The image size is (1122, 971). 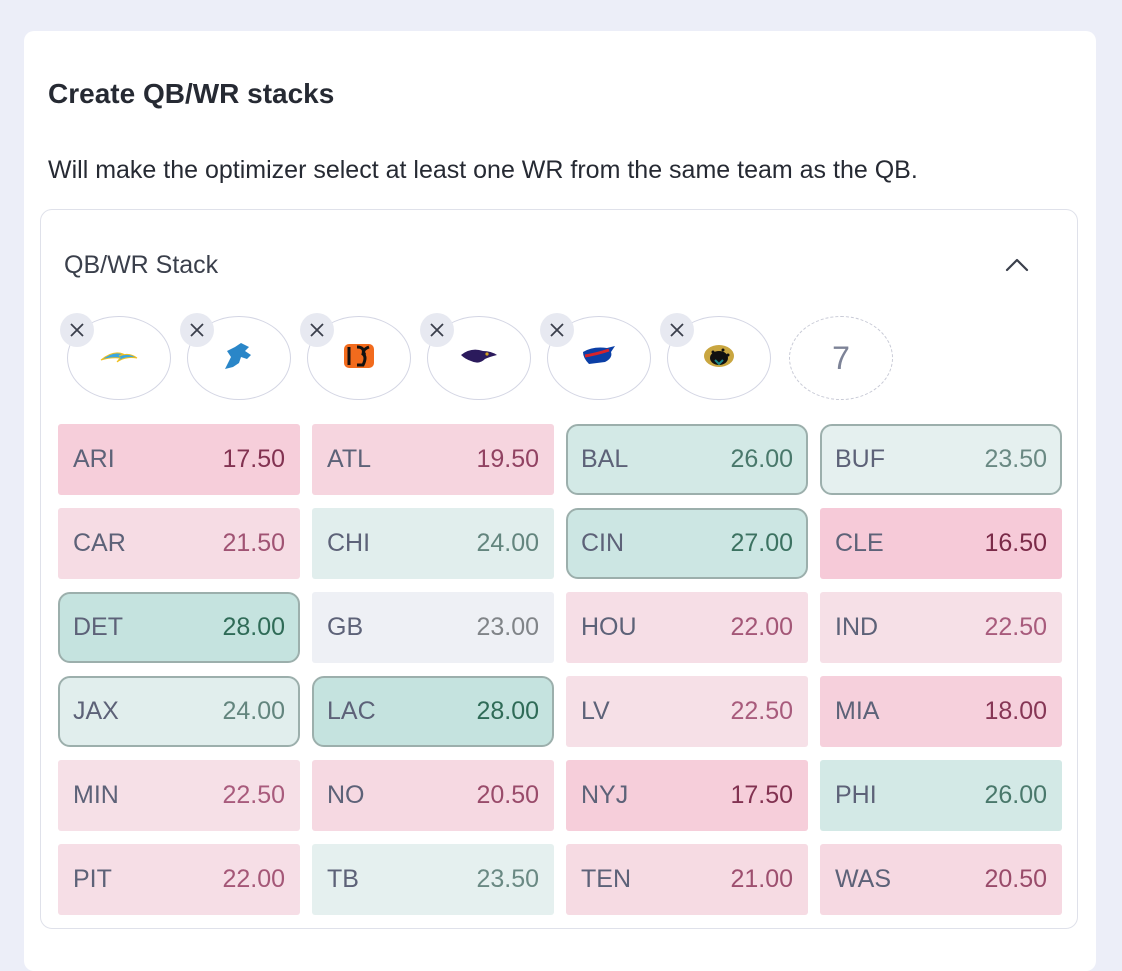 What do you see at coordinates (433, 711) in the screenshot?
I see `team-cell-lac: LAC 28.00` at bounding box center [433, 711].